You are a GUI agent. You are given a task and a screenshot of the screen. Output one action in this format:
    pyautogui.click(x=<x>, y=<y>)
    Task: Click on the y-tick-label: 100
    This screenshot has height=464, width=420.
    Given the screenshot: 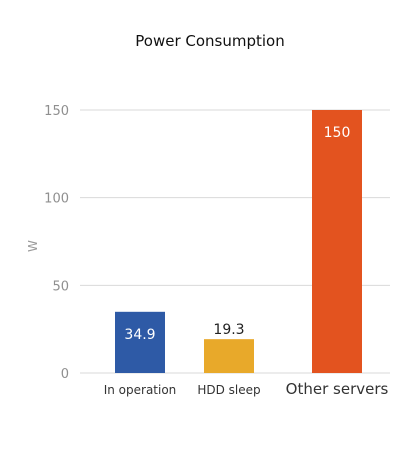 What is the action you would take?
    pyautogui.click(x=56, y=199)
    